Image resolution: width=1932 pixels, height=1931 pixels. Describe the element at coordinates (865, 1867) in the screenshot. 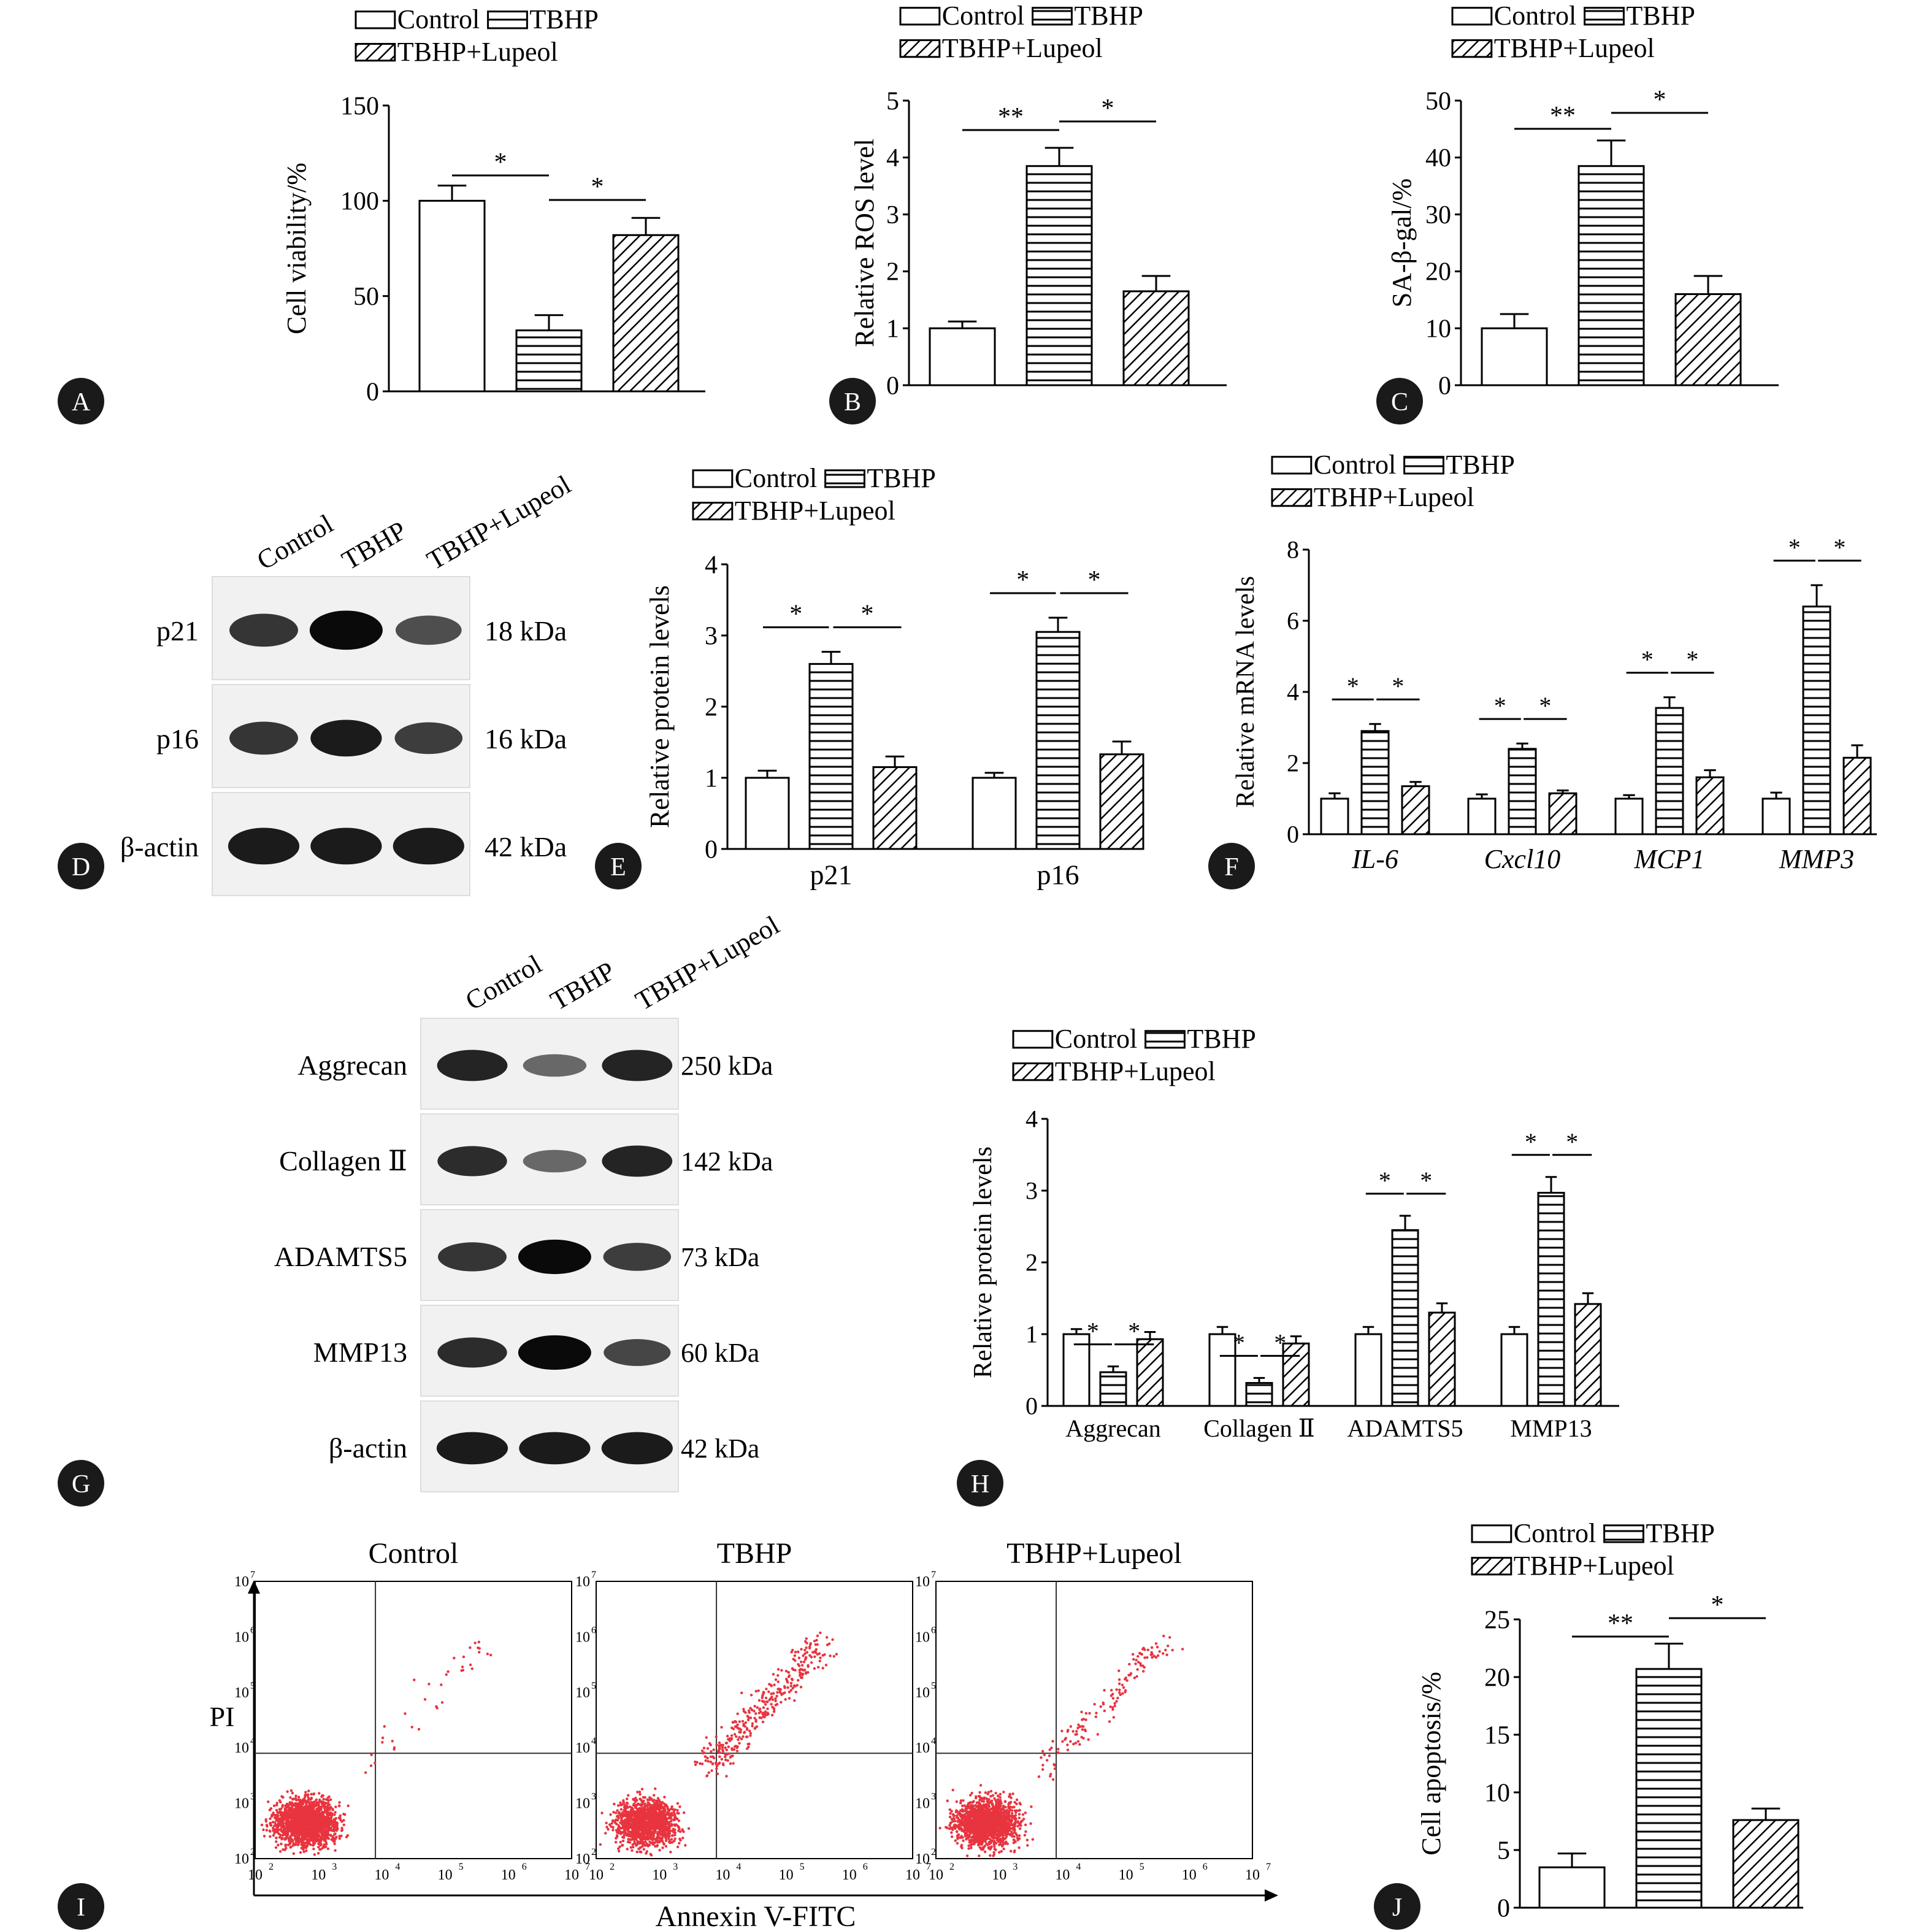

I see `x-tick-exponent: 6` at that location.